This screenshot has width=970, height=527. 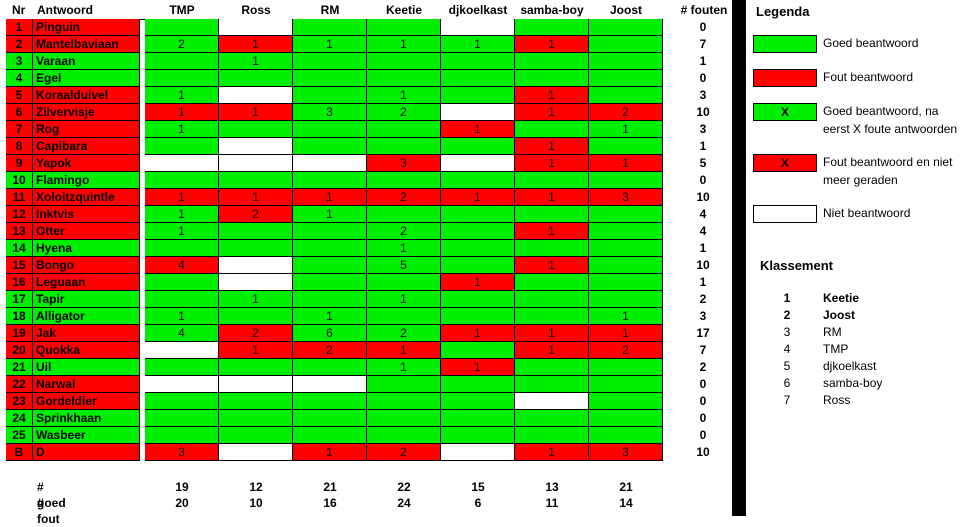 I want to click on column-divider, so click(x=739, y=258).